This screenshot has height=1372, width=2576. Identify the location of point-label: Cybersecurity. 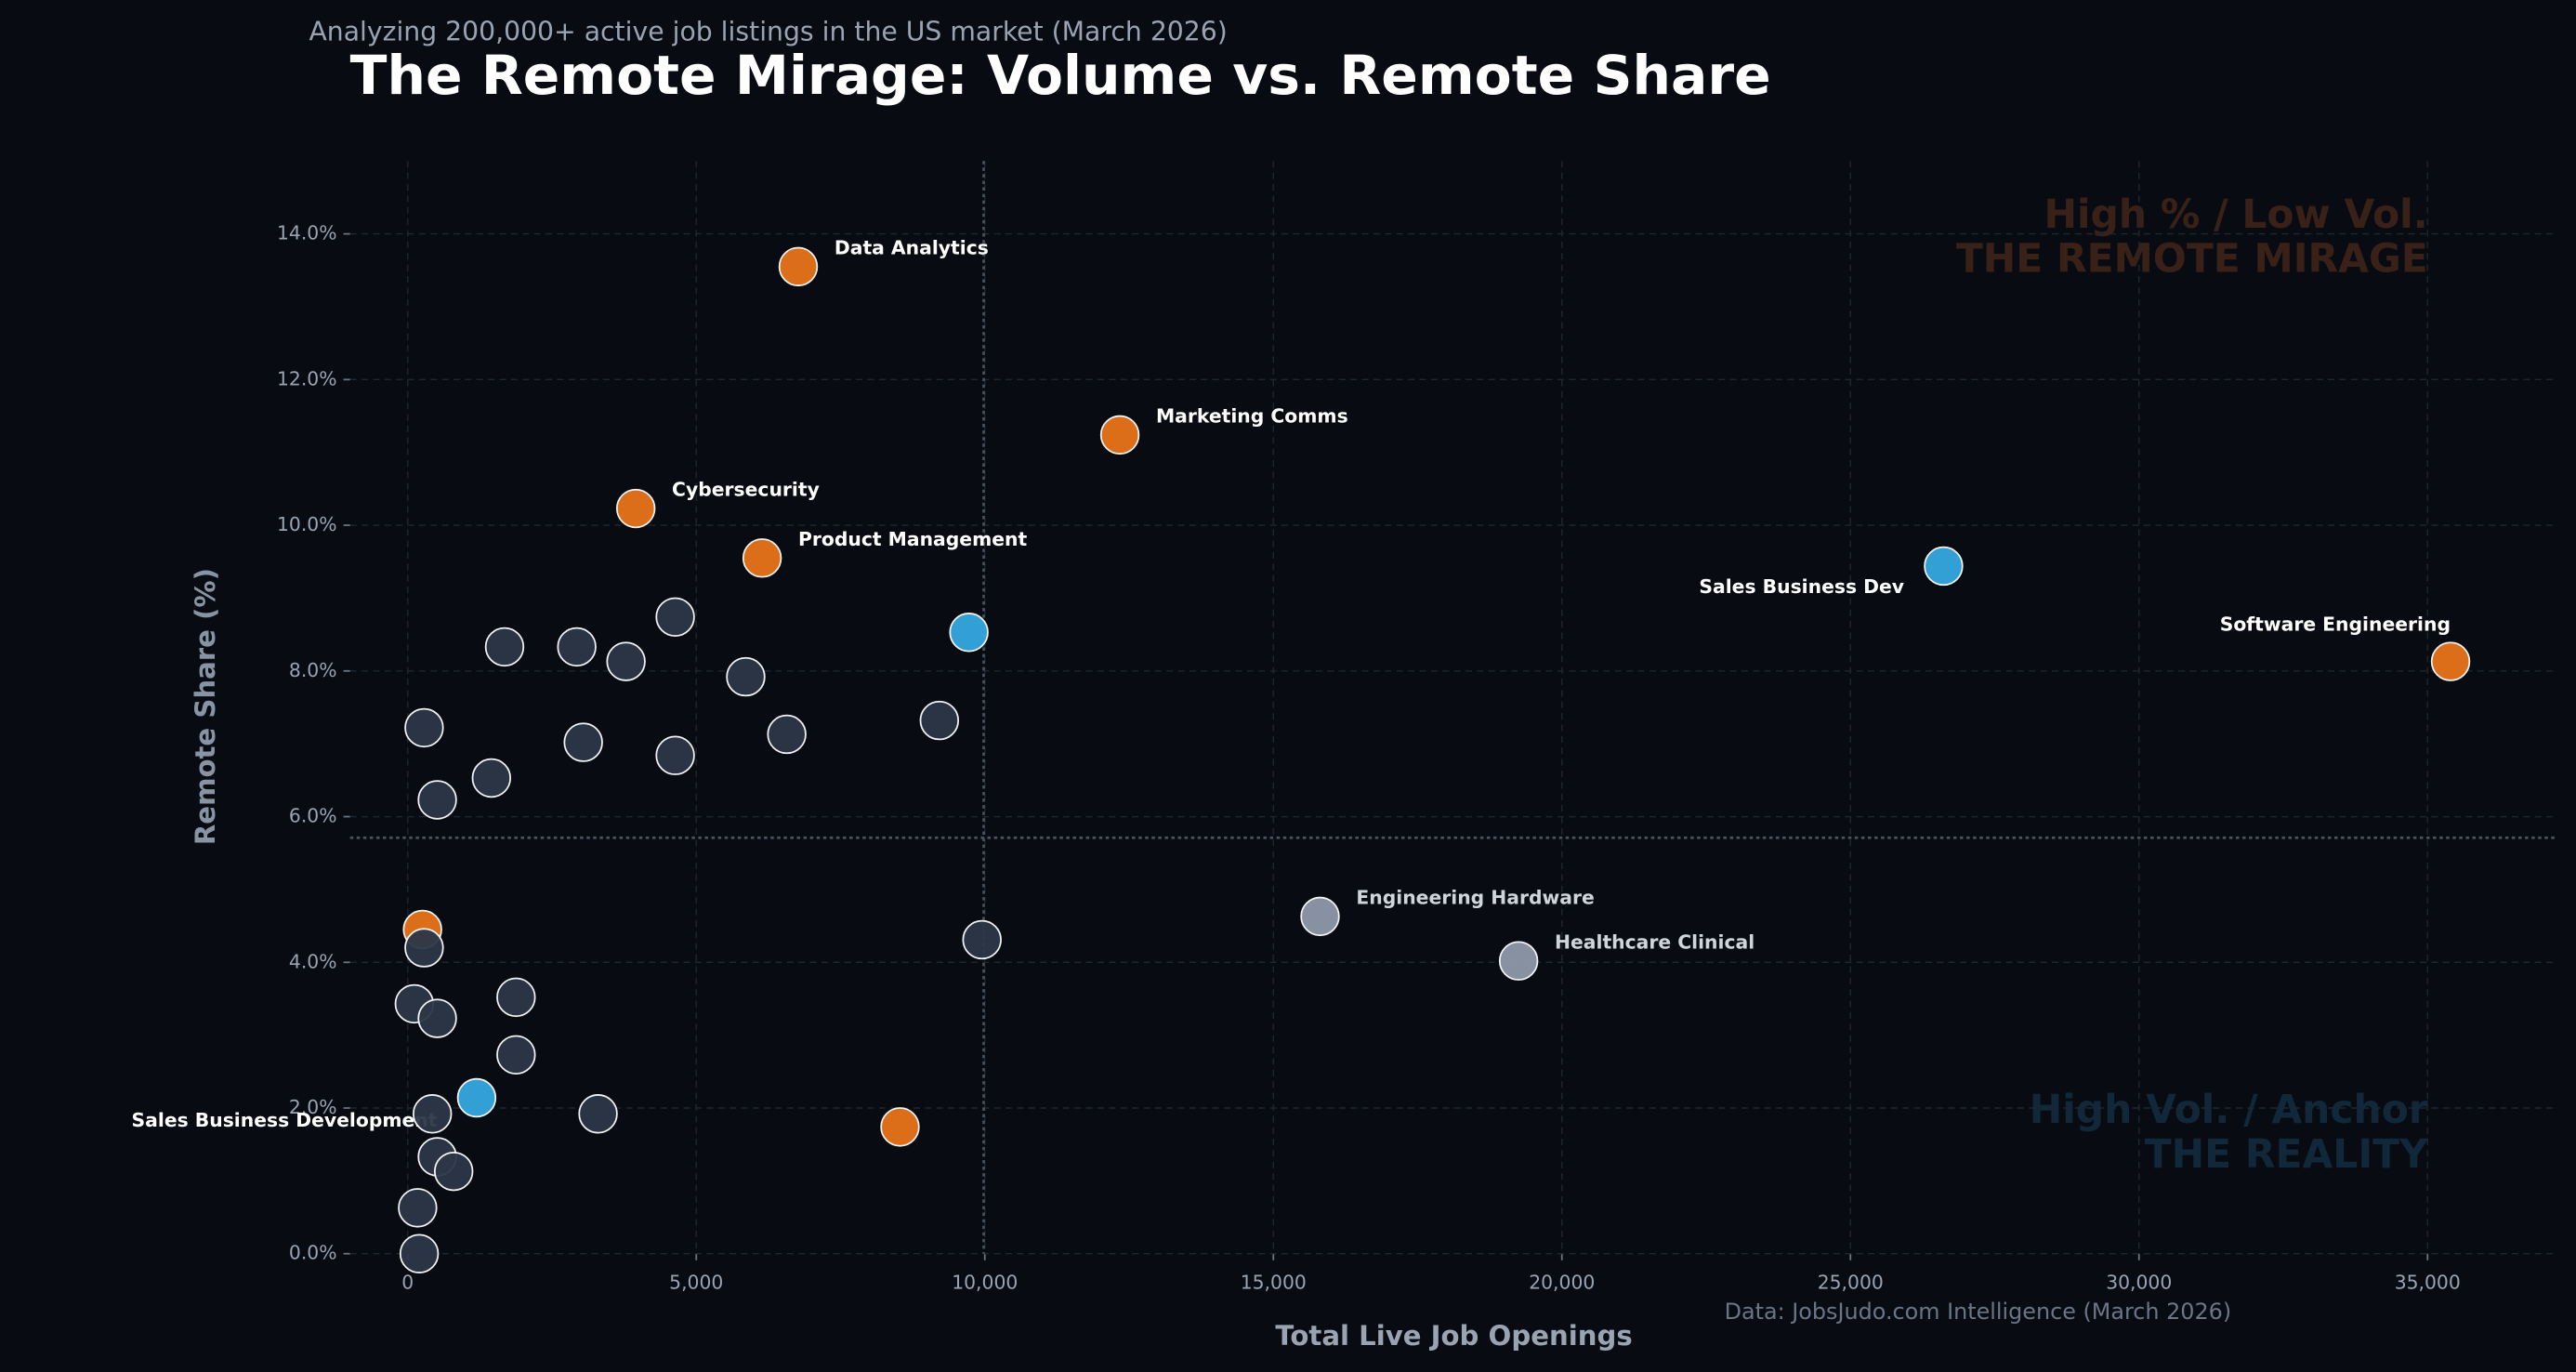
(746, 490).